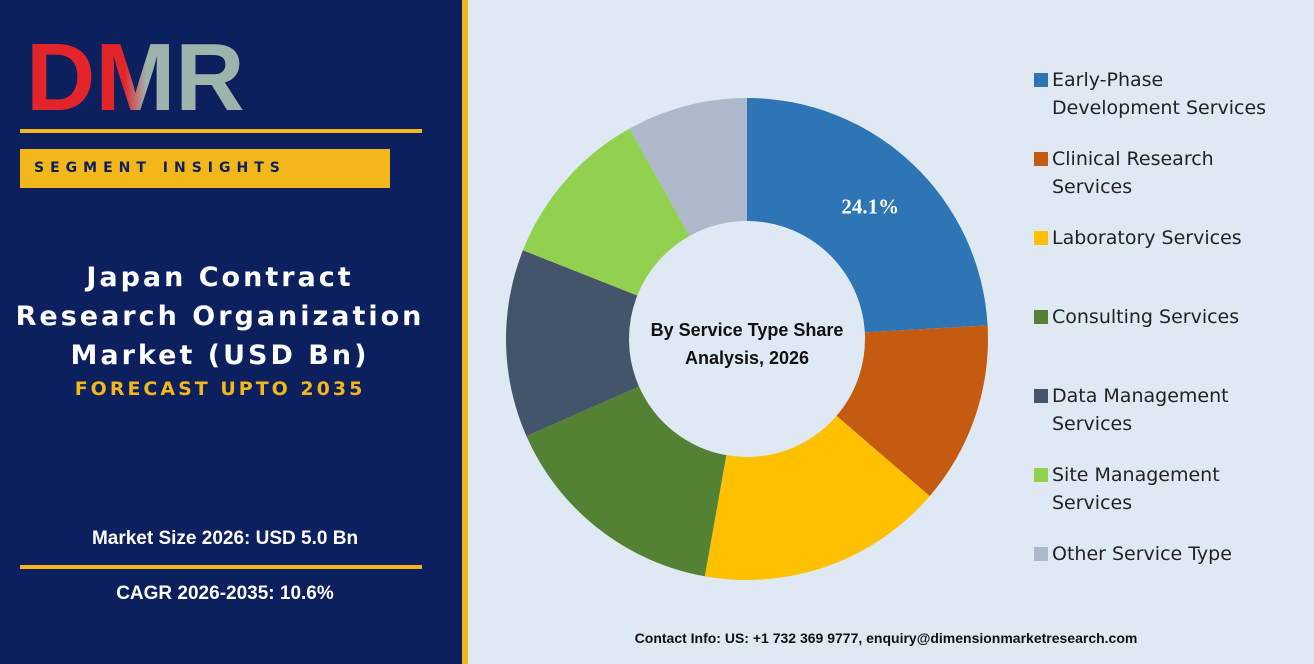 The image size is (1314, 664). What do you see at coordinates (1133, 173) in the screenshot?
I see `legend-label: Clinical Research Services` at bounding box center [1133, 173].